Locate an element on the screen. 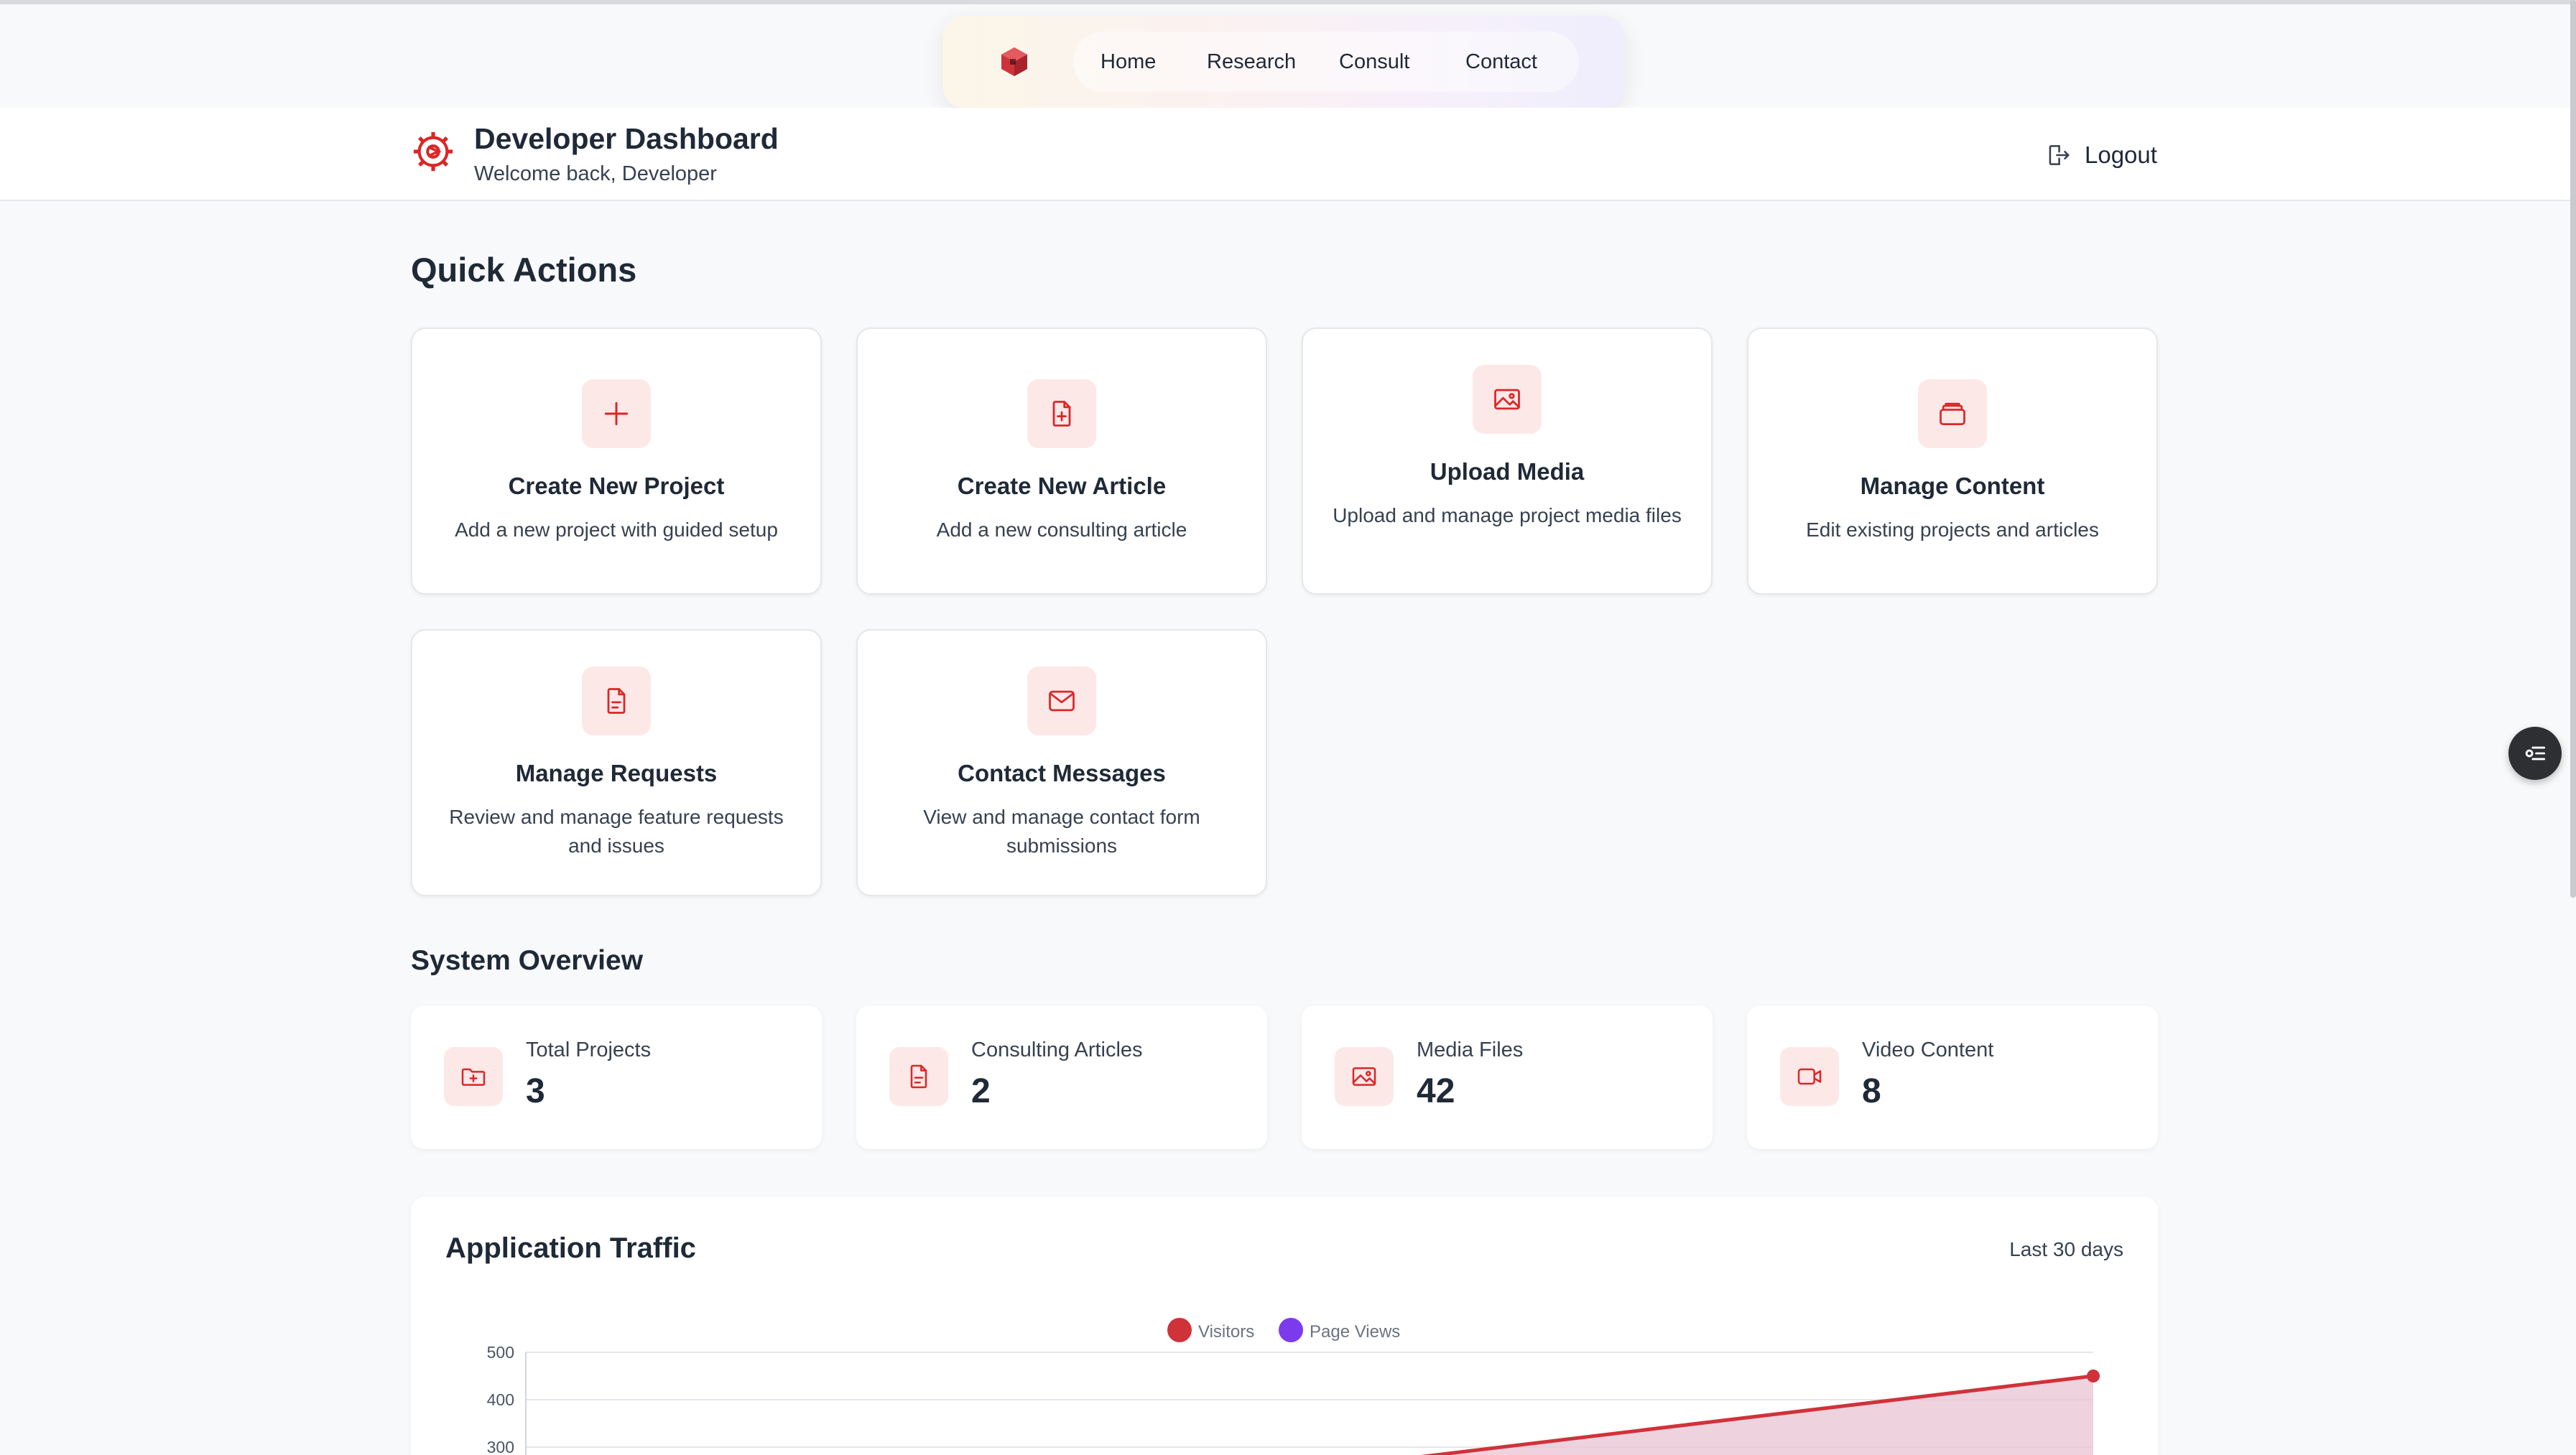 The height and width of the screenshot is (1455, 2576). stat-label: Video Content is located at coordinates (1928, 1049).